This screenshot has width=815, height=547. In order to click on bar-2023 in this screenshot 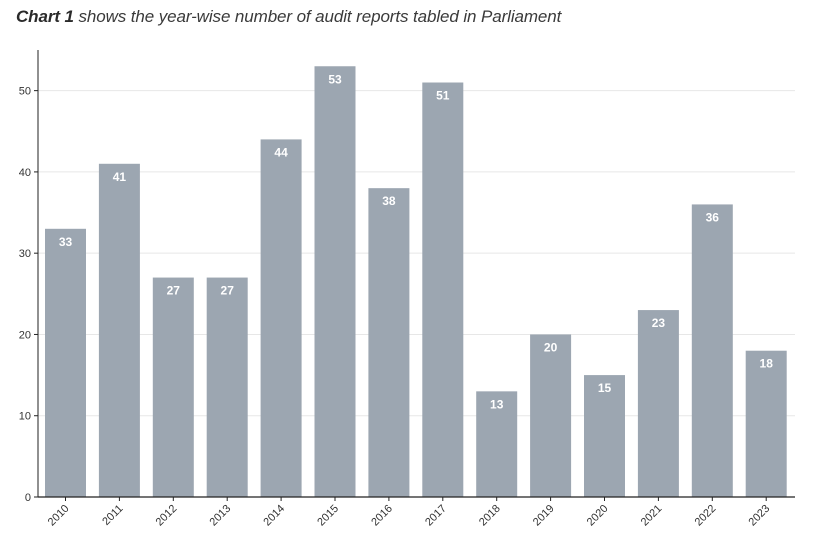, I will do `click(766, 423)`.